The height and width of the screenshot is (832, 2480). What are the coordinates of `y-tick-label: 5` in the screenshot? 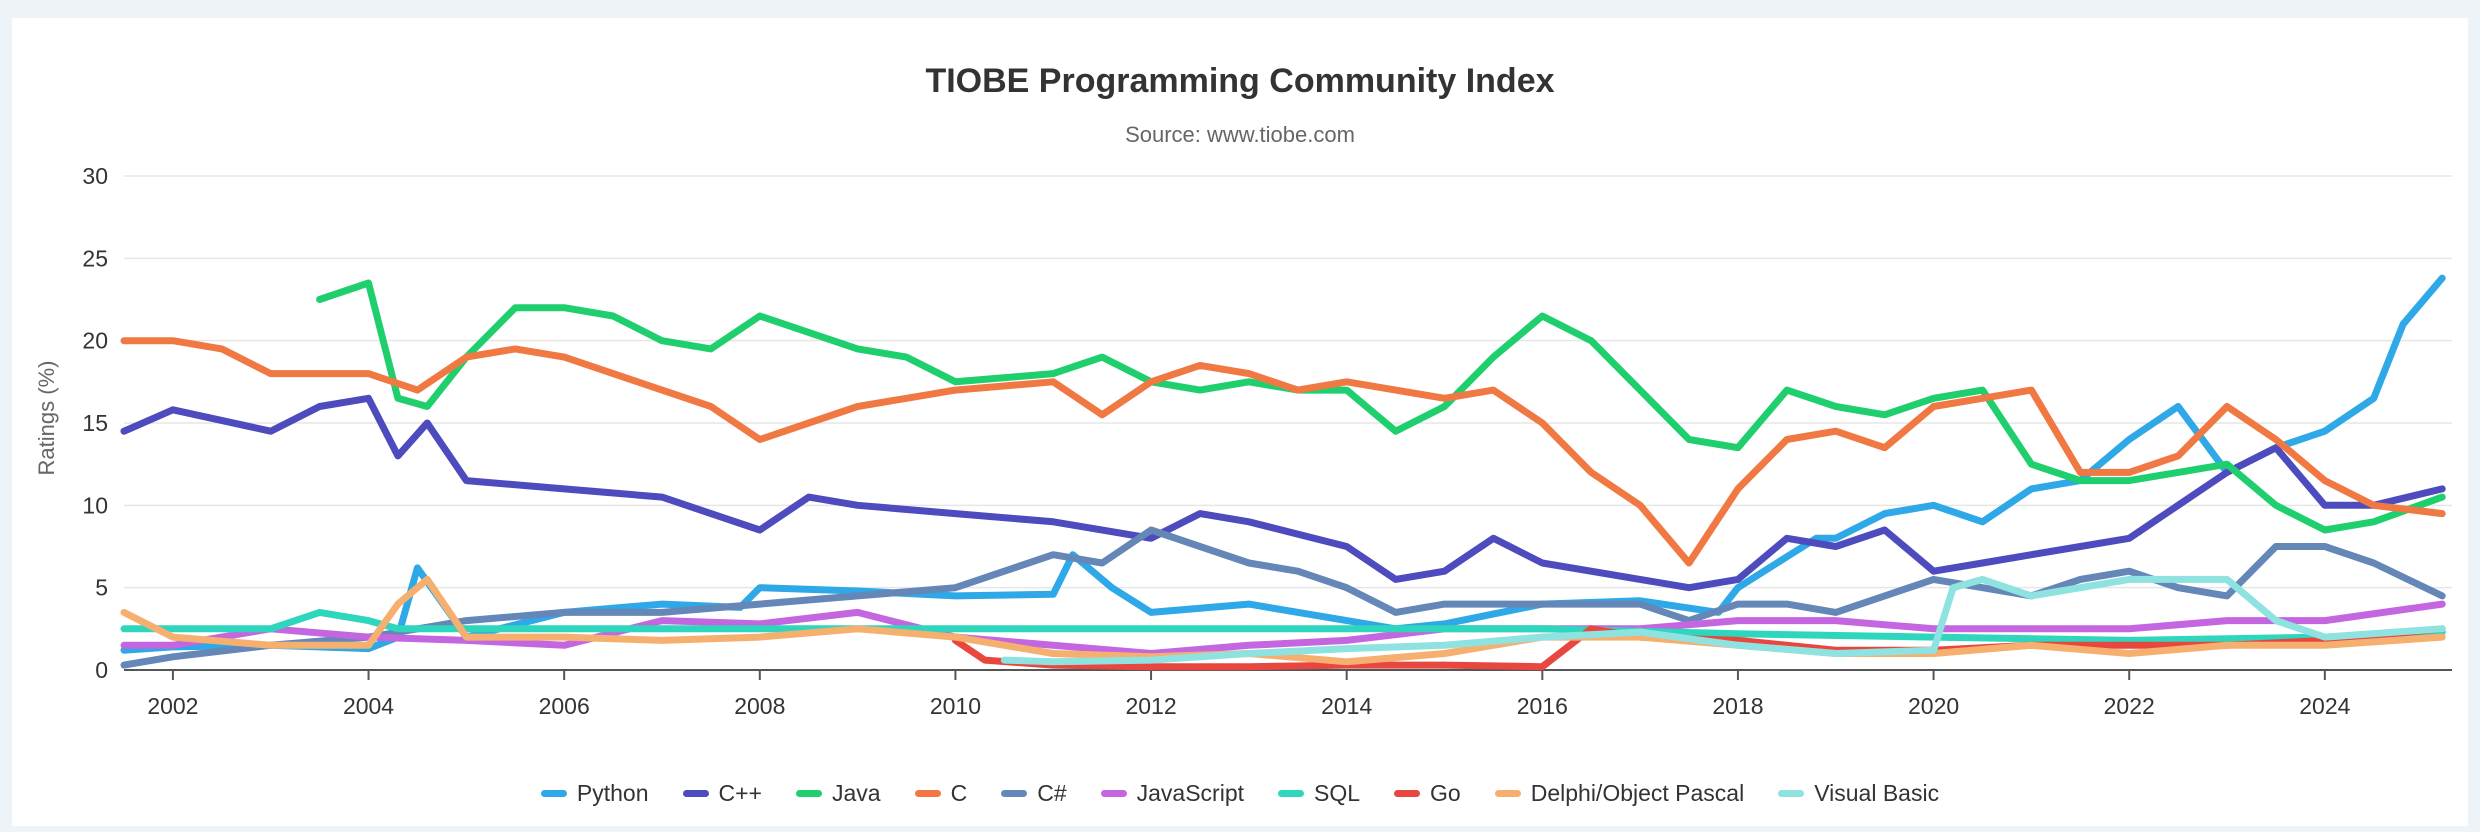 It's located at (101, 588).